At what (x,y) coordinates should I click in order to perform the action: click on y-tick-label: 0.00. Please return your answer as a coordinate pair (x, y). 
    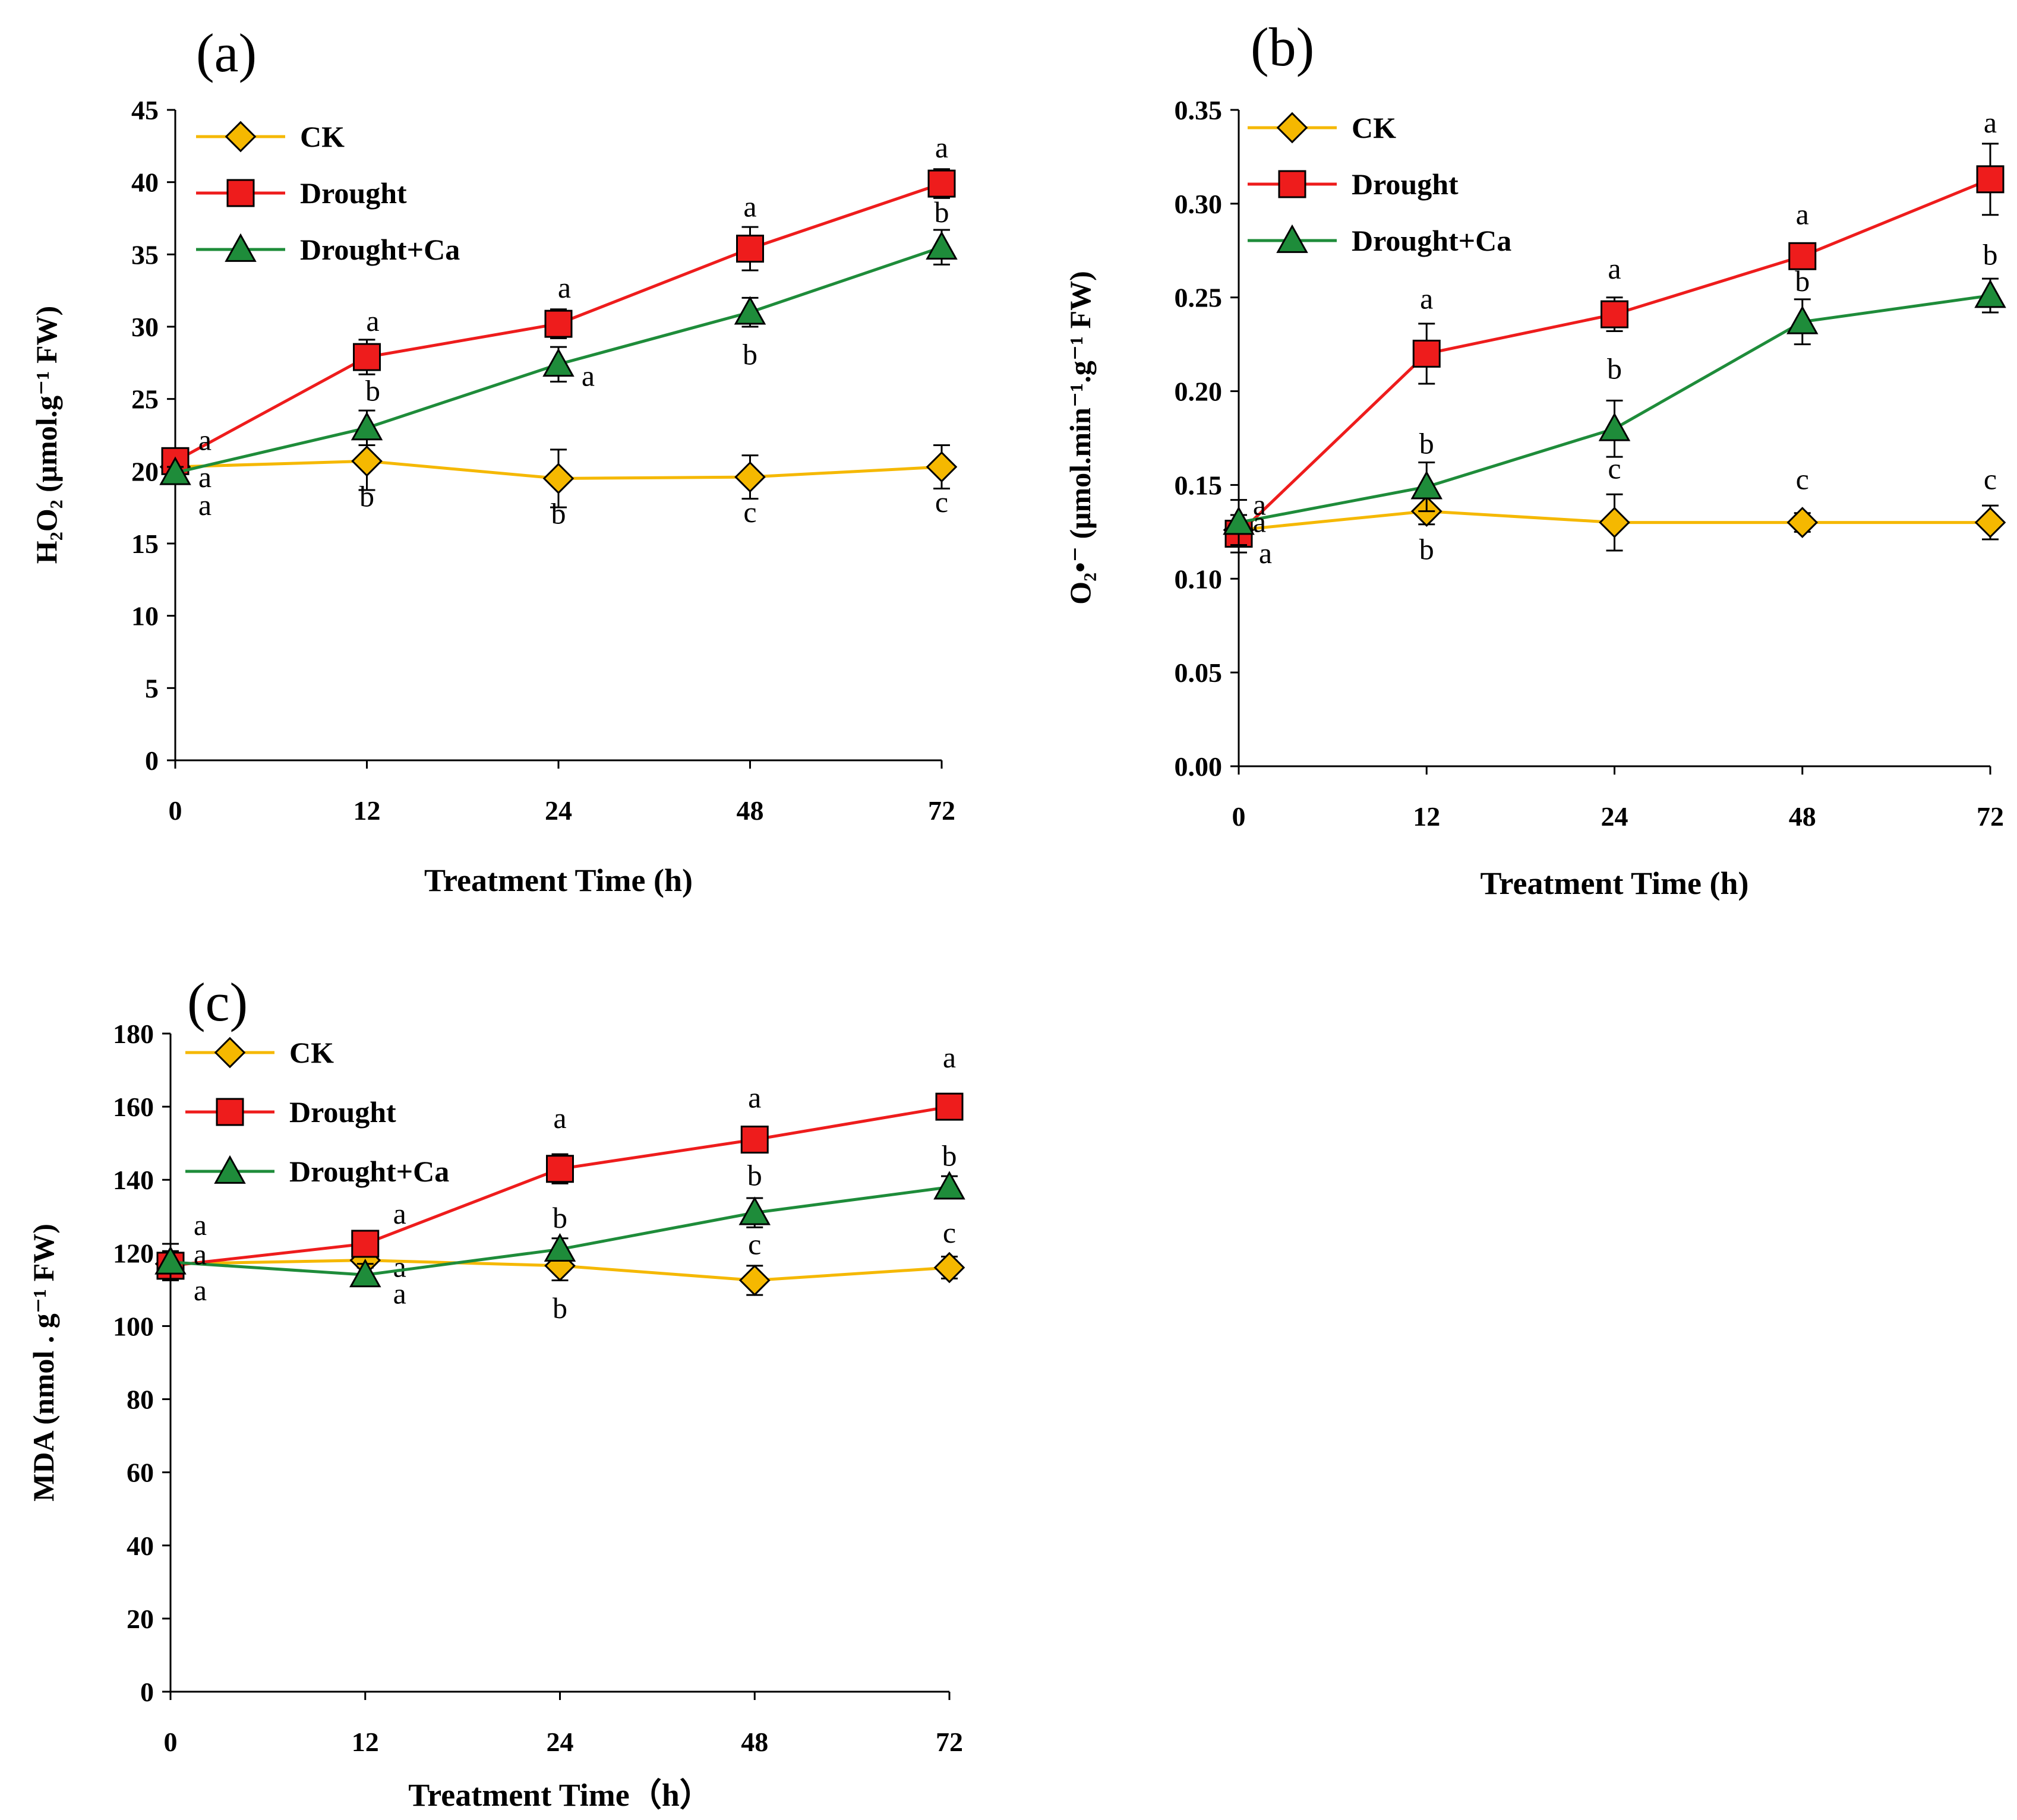
    Looking at the image, I should click on (1199, 767).